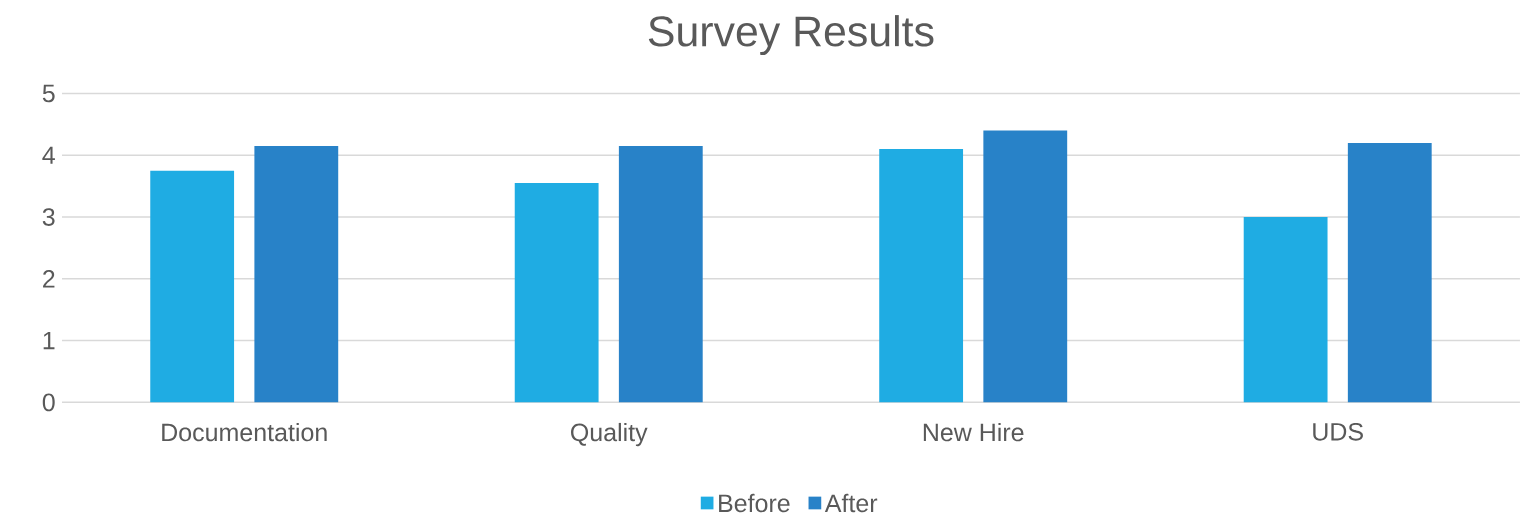 The height and width of the screenshot is (522, 1524). Describe the element at coordinates (754, 503) in the screenshot. I see `legend-label: Before` at that location.